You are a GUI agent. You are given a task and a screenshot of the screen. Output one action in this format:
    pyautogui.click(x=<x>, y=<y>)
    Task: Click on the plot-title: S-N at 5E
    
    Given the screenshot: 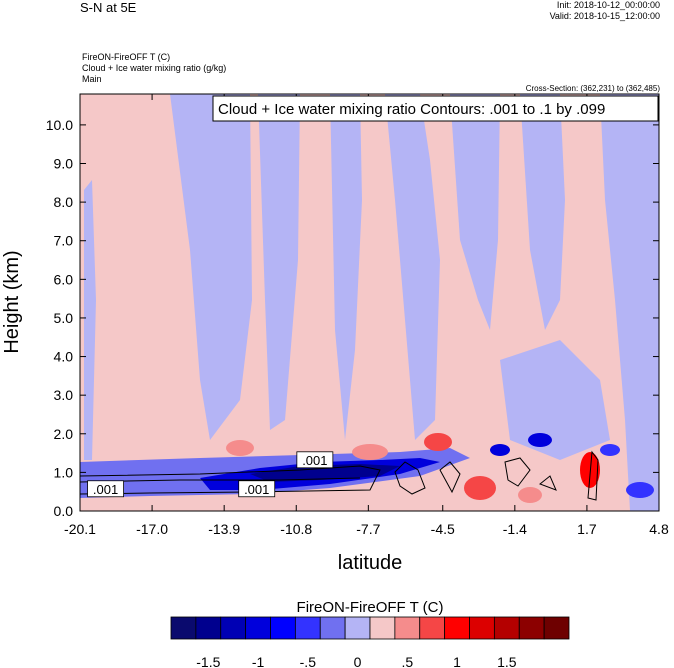 What is the action you would take?
    pyautogui.click(x=108, y=7)
    